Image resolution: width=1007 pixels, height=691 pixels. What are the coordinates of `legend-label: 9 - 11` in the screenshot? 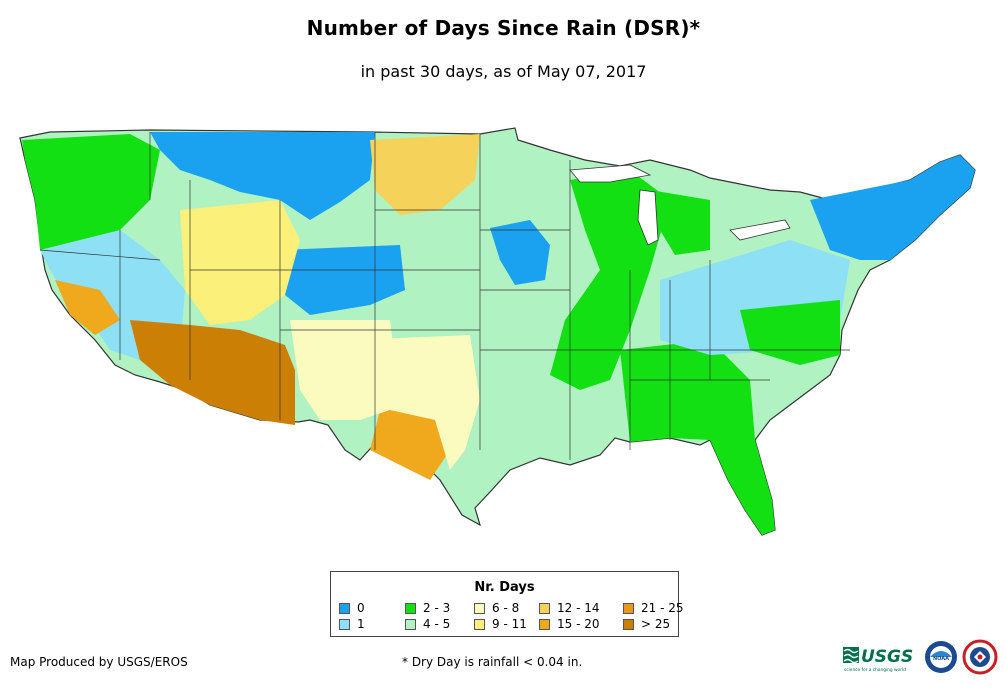 It's located at (509, 624).